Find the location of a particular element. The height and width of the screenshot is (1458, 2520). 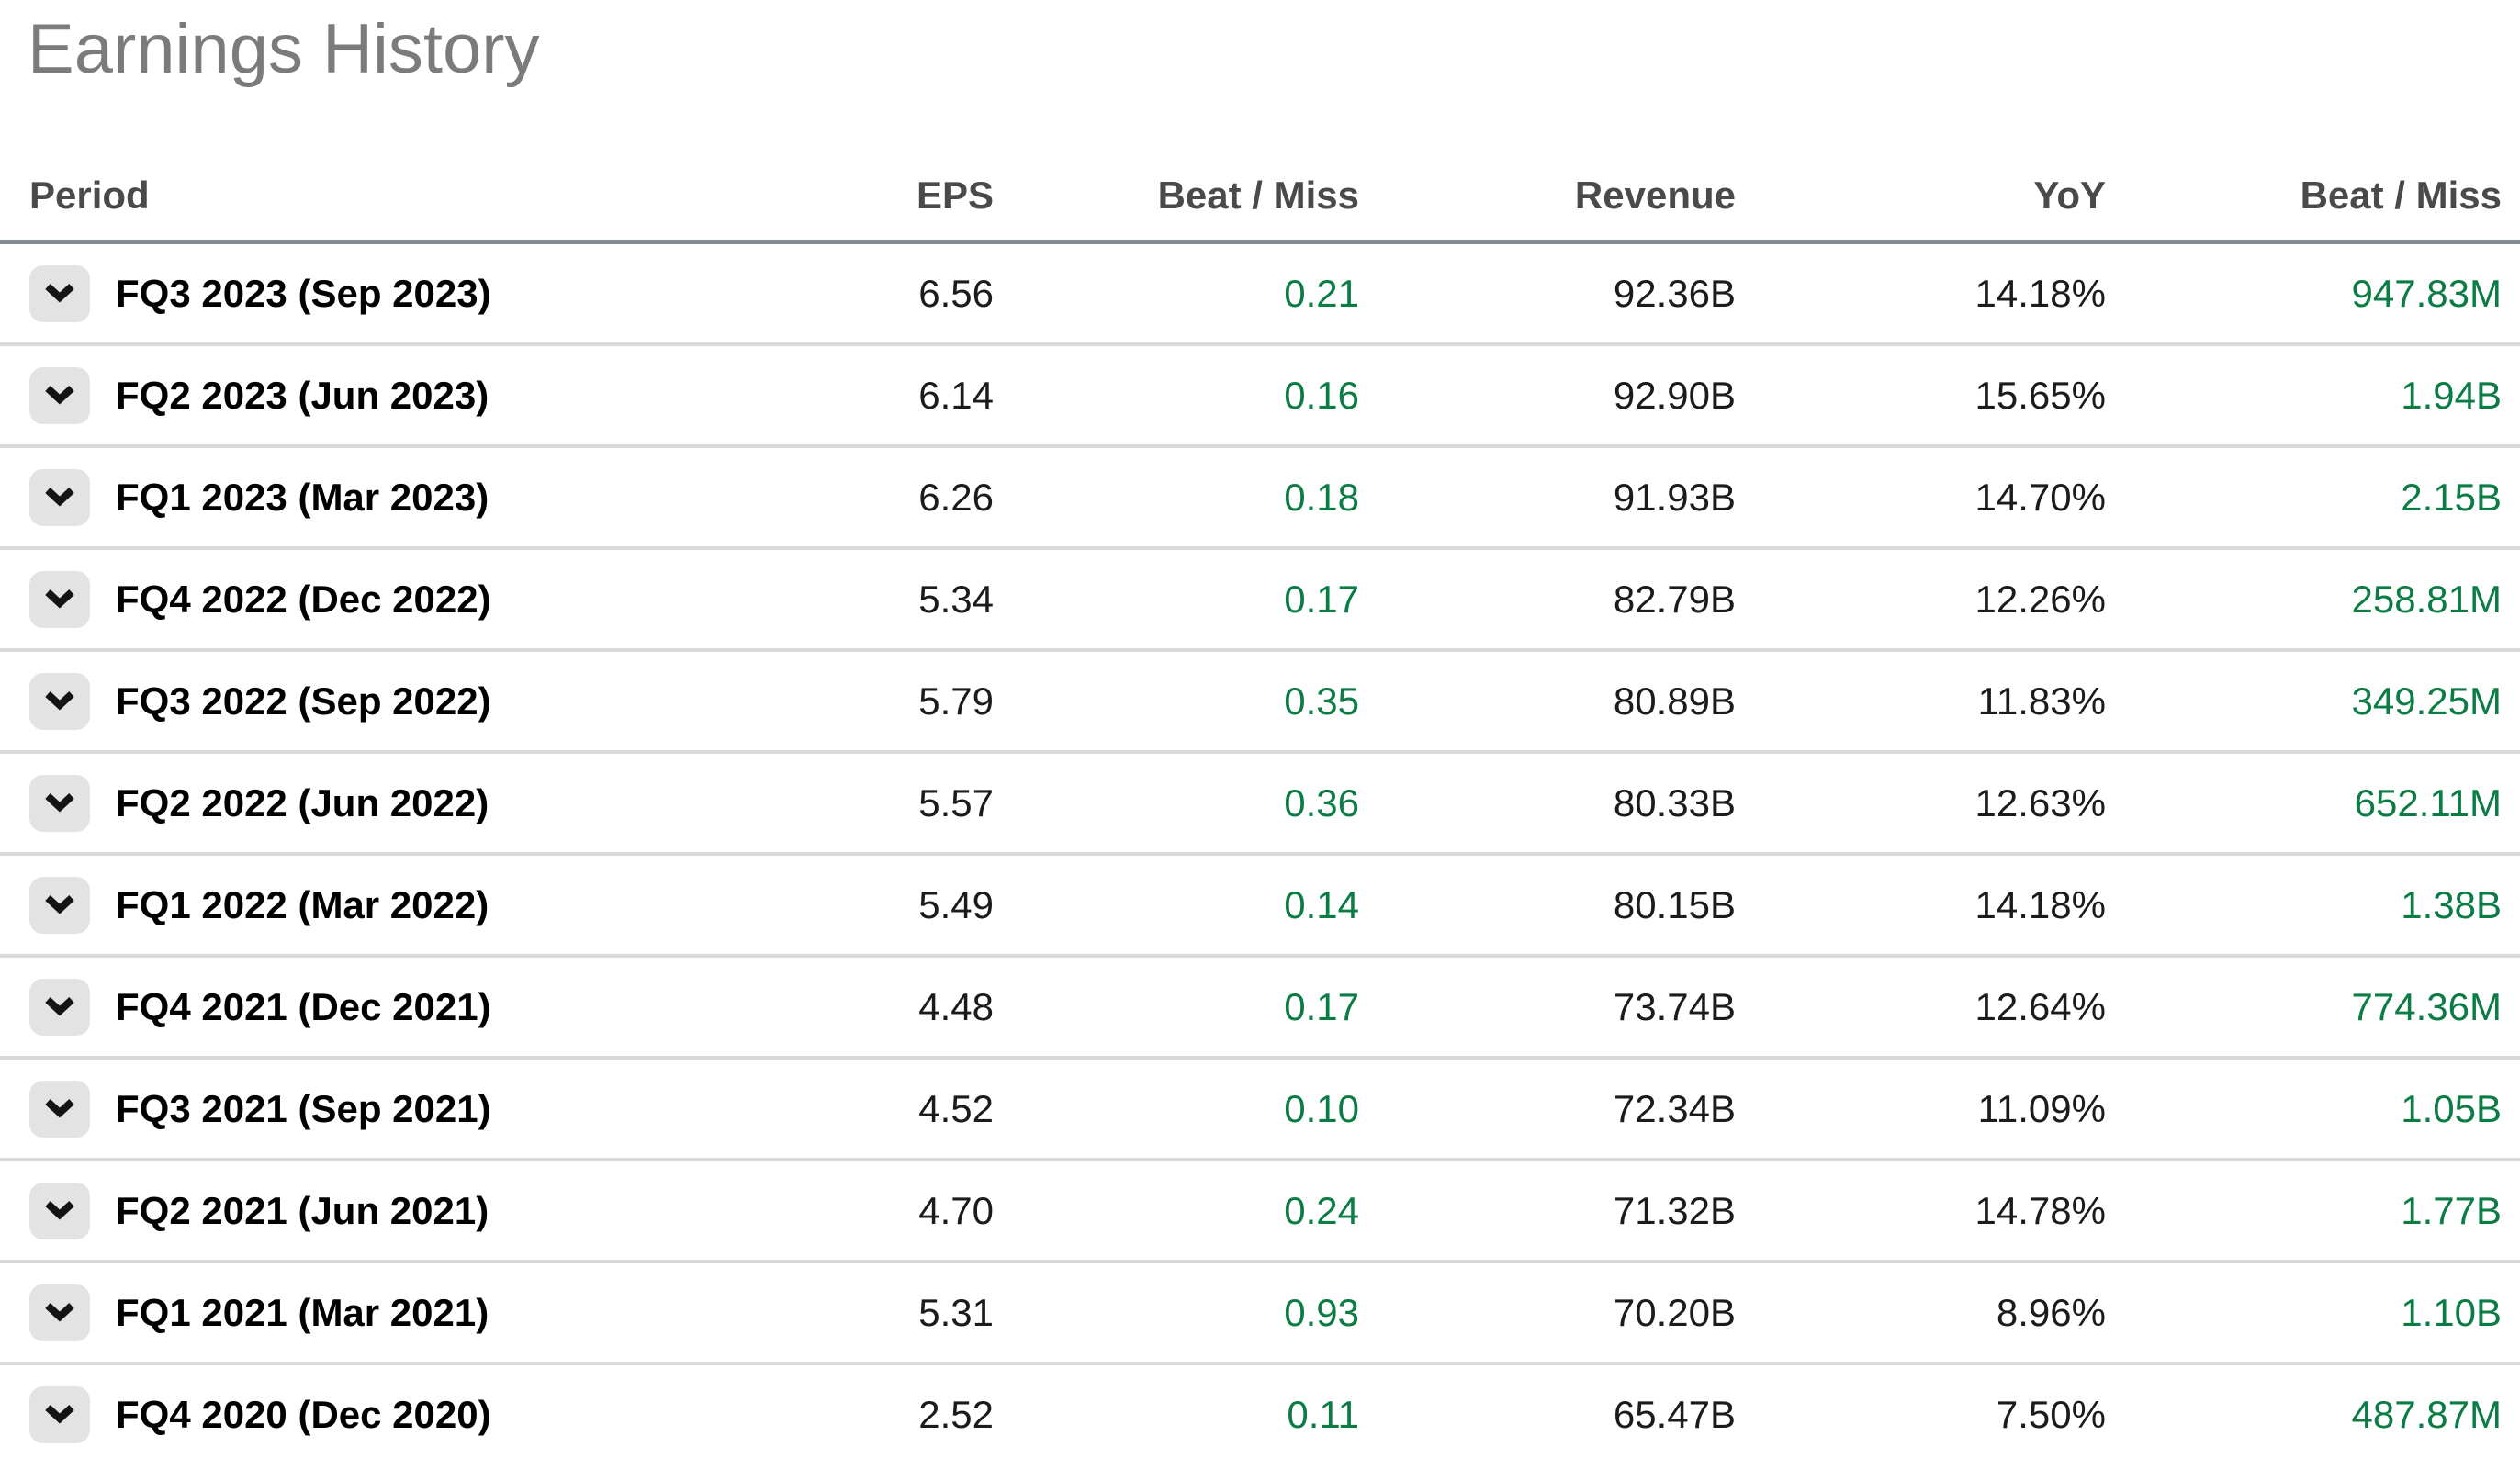

cell-period: FQ1 2022 (Mar 2022) is located at coordinates (302, 904).